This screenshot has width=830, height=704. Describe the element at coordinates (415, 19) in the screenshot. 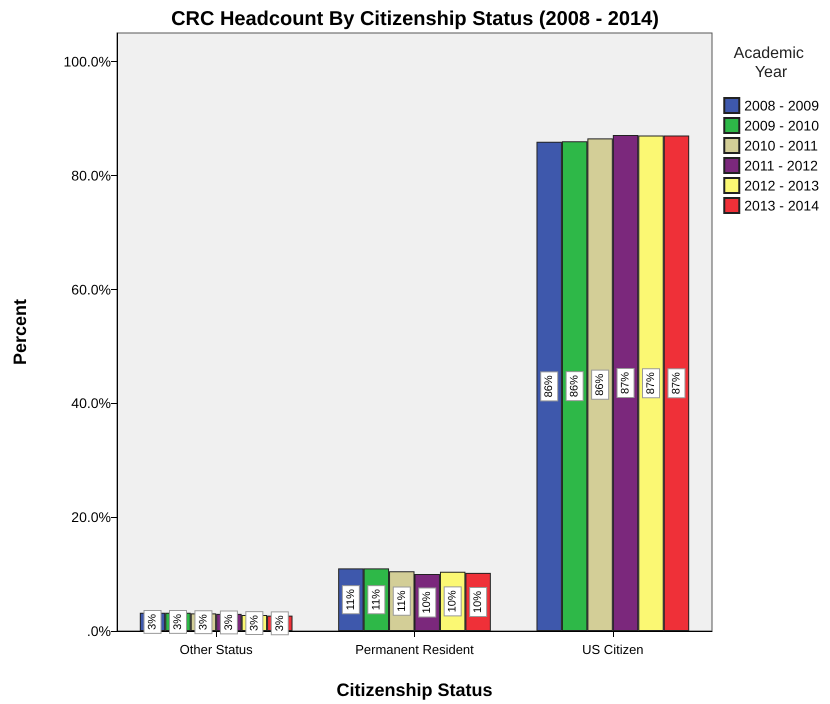

I see `chart-title: CRC Headcount By Citizenship Status (2008 - 2014)` at that location.